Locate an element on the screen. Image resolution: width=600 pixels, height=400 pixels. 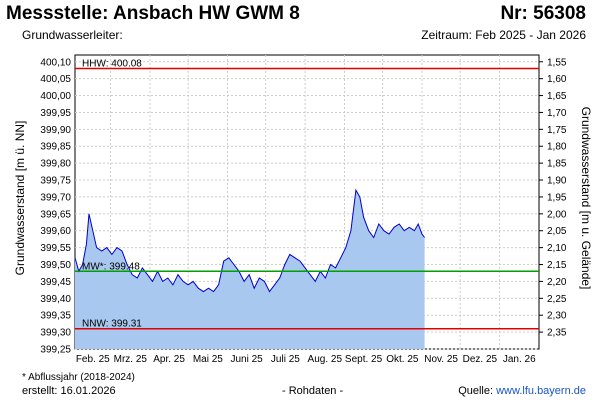
period-label: Zeitraum: Feb 2025 - Jan 2026 is located at coordinates (503, 35).